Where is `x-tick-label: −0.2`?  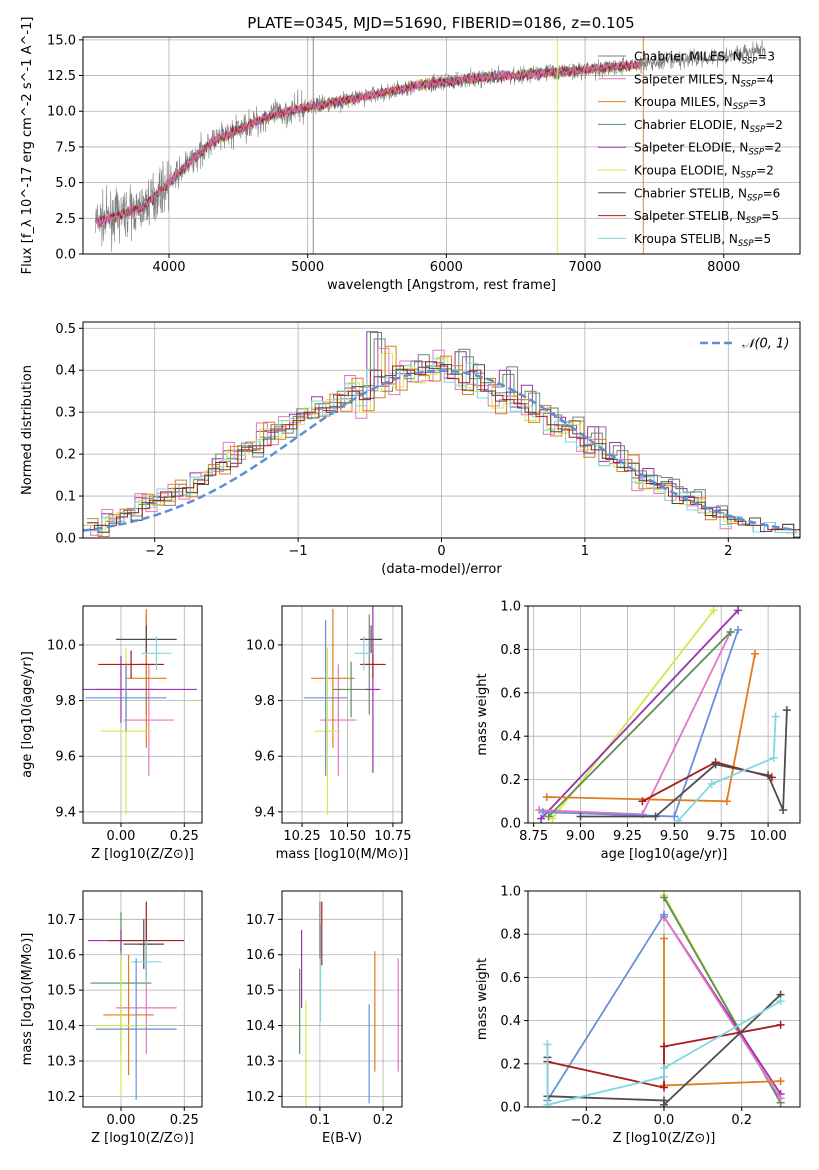
x-tick-label: −0.2 is located at coordinates (586, 1120).